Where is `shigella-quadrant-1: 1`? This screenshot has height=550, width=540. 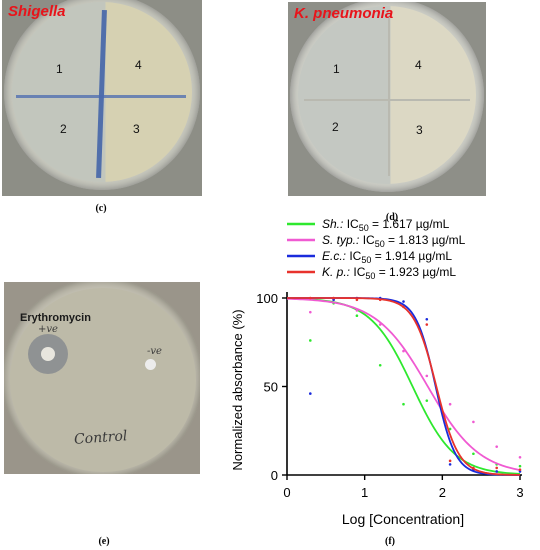 shigella-quadrant-1: 1 is located at coordinates (59, 69).